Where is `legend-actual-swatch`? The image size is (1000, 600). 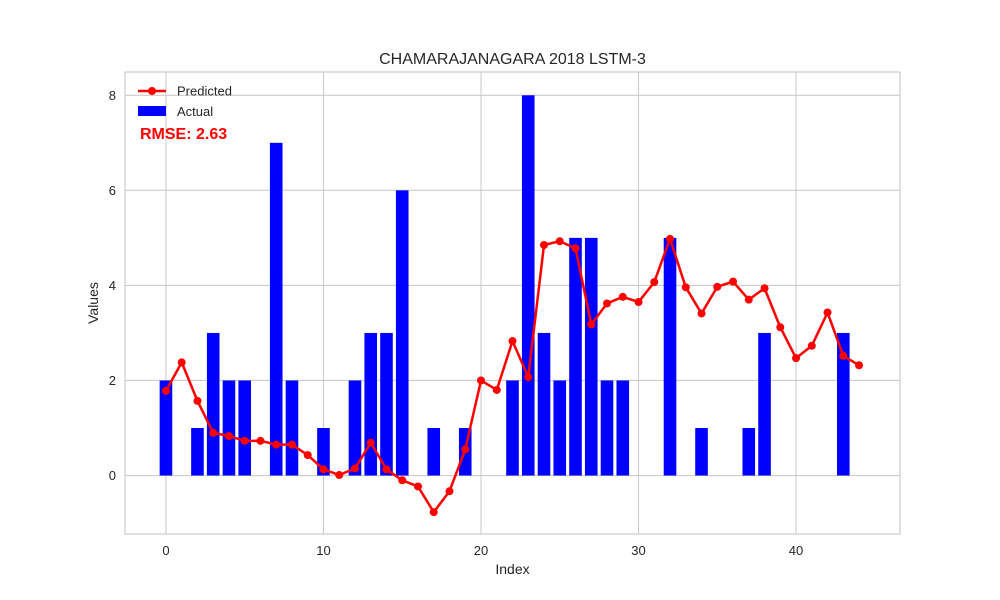 legend-actual-swatch is located at coordinates (152, 111).